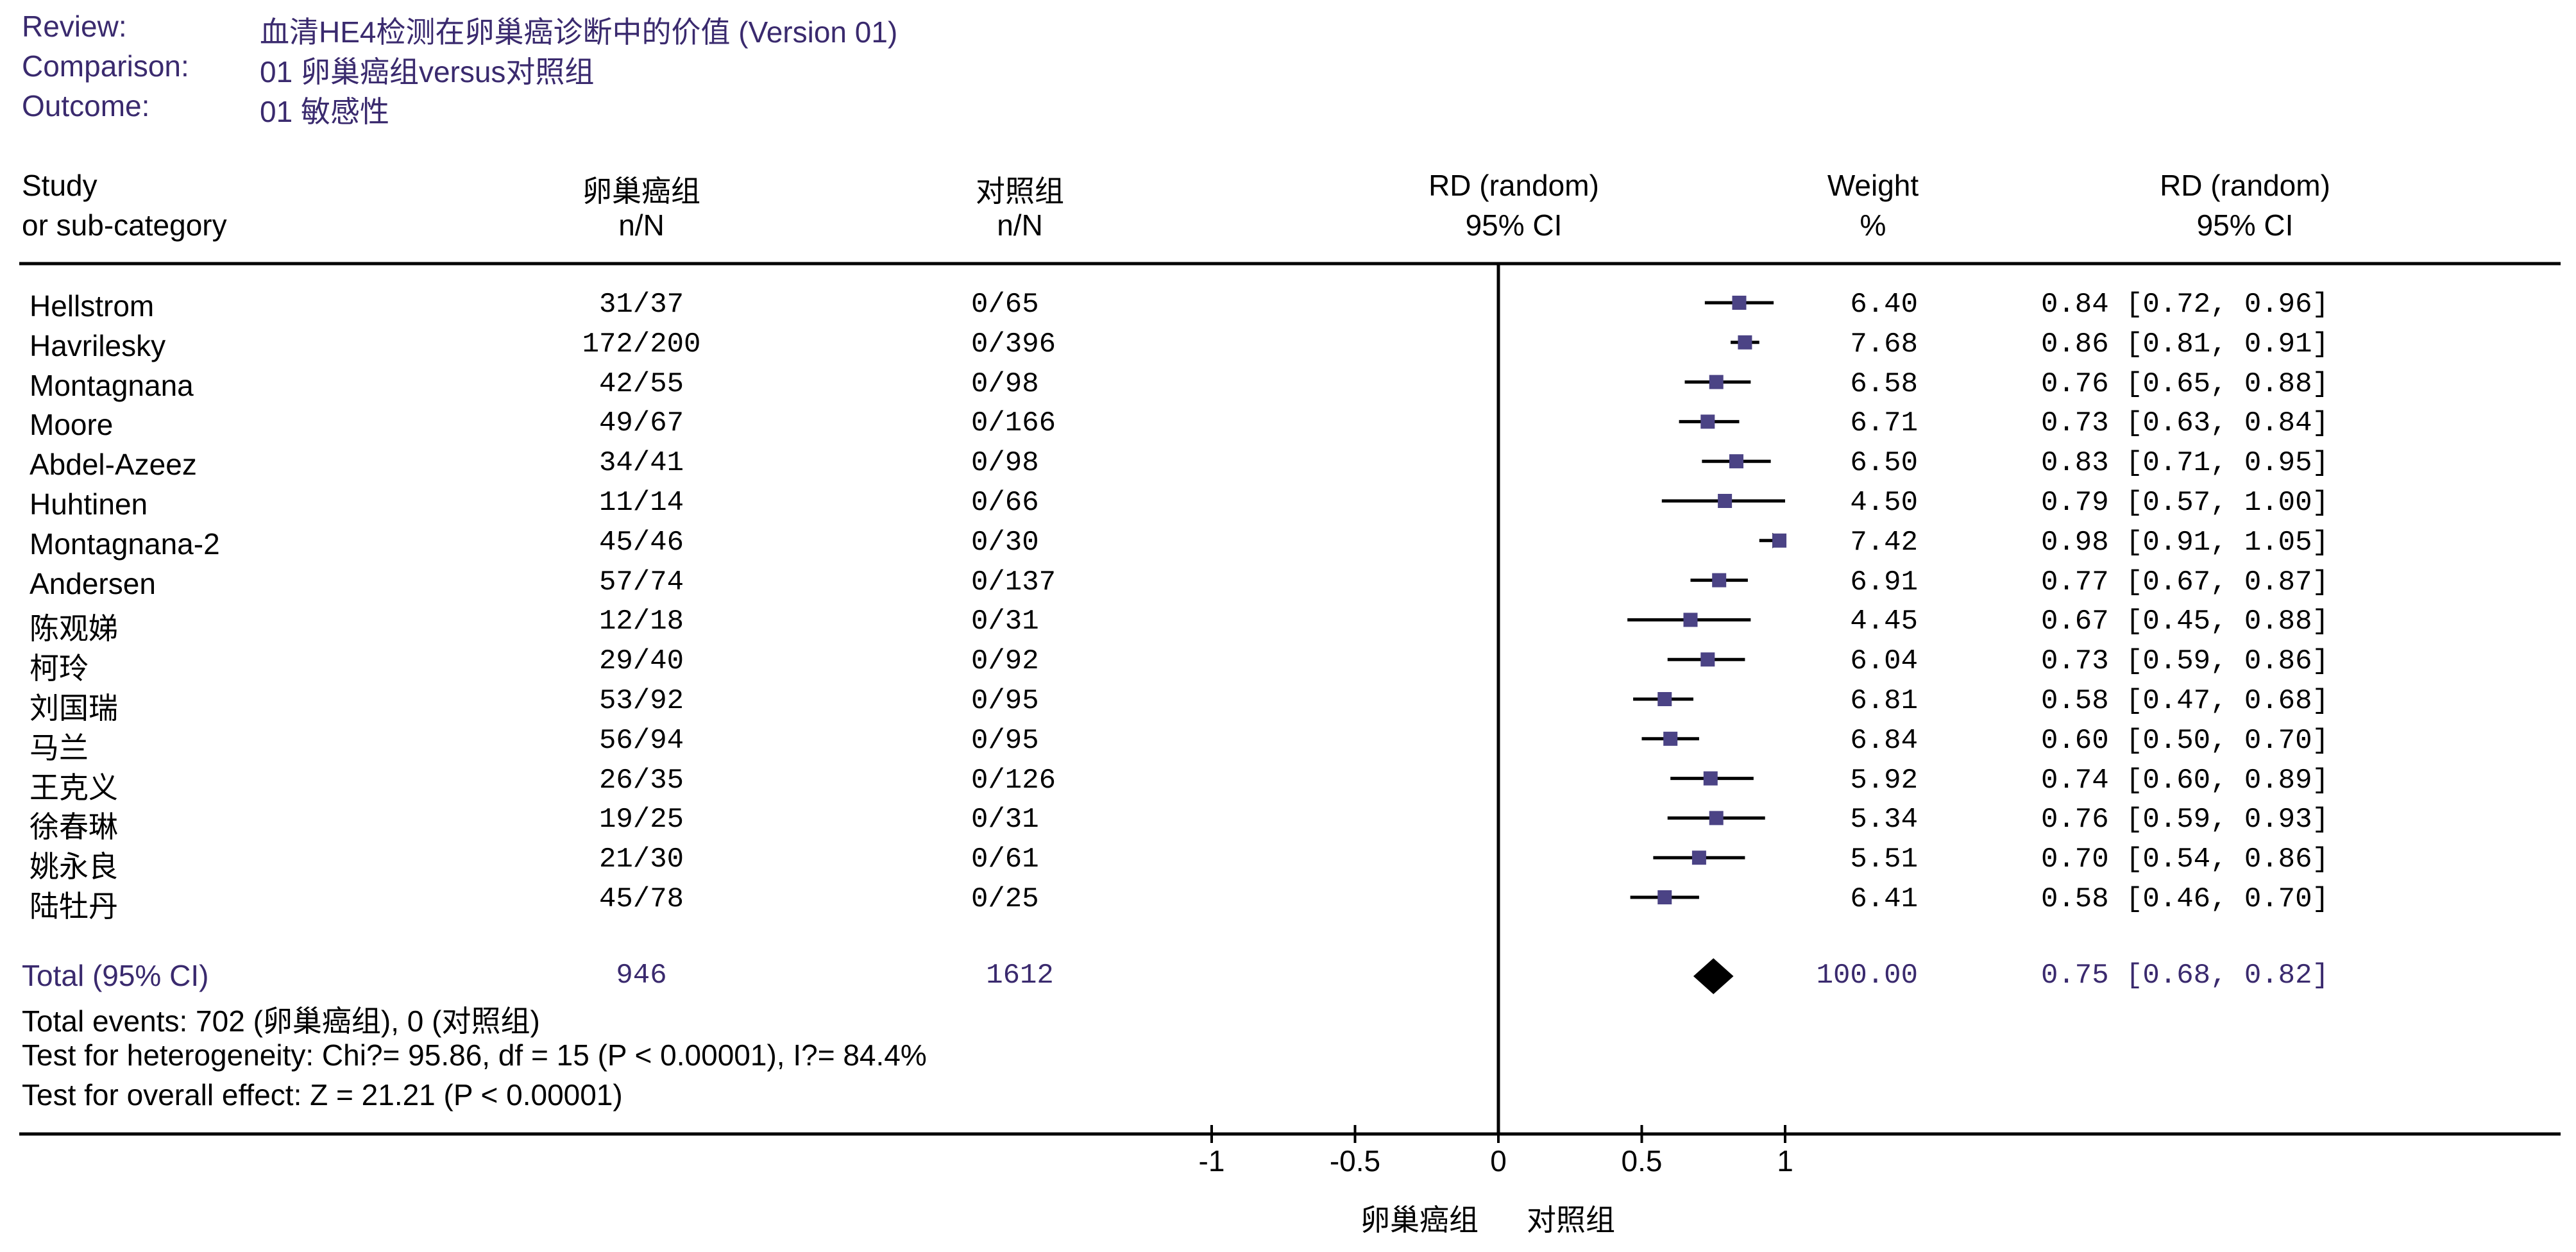  I want to click on study-ci: 0.73 [0.59, 0.86], so click(2185, 662).